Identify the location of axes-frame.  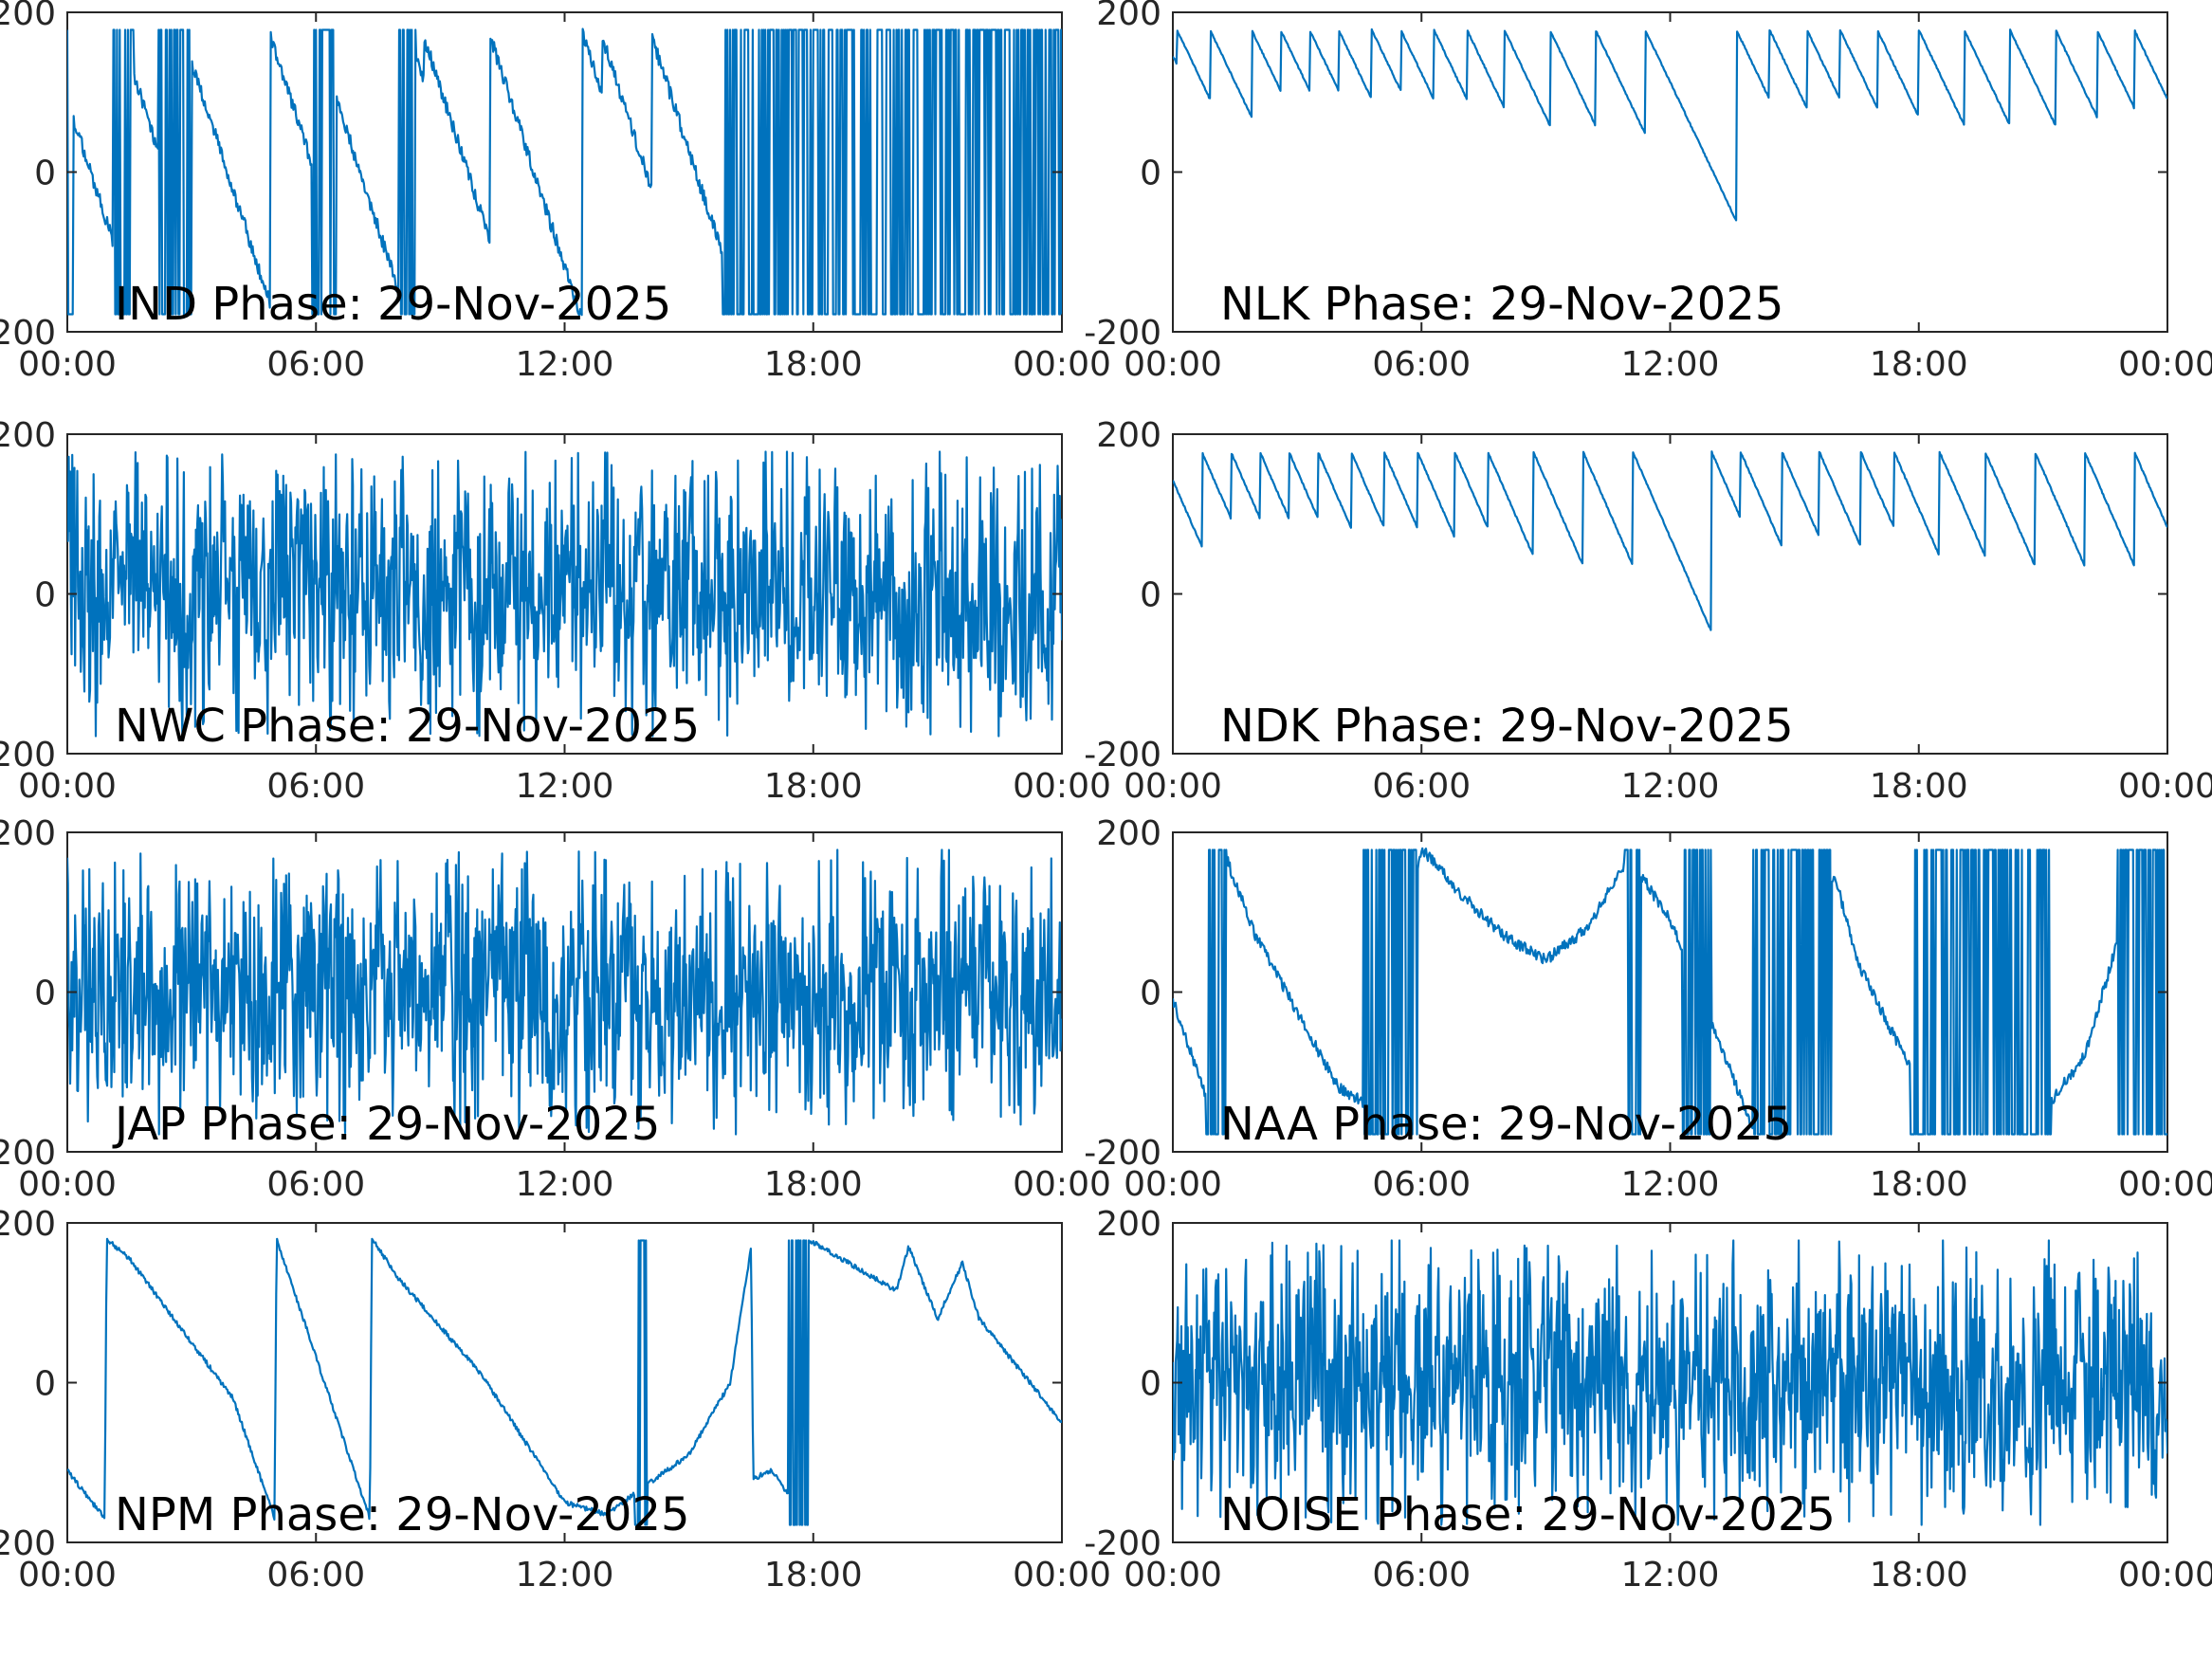
(564, 1382).